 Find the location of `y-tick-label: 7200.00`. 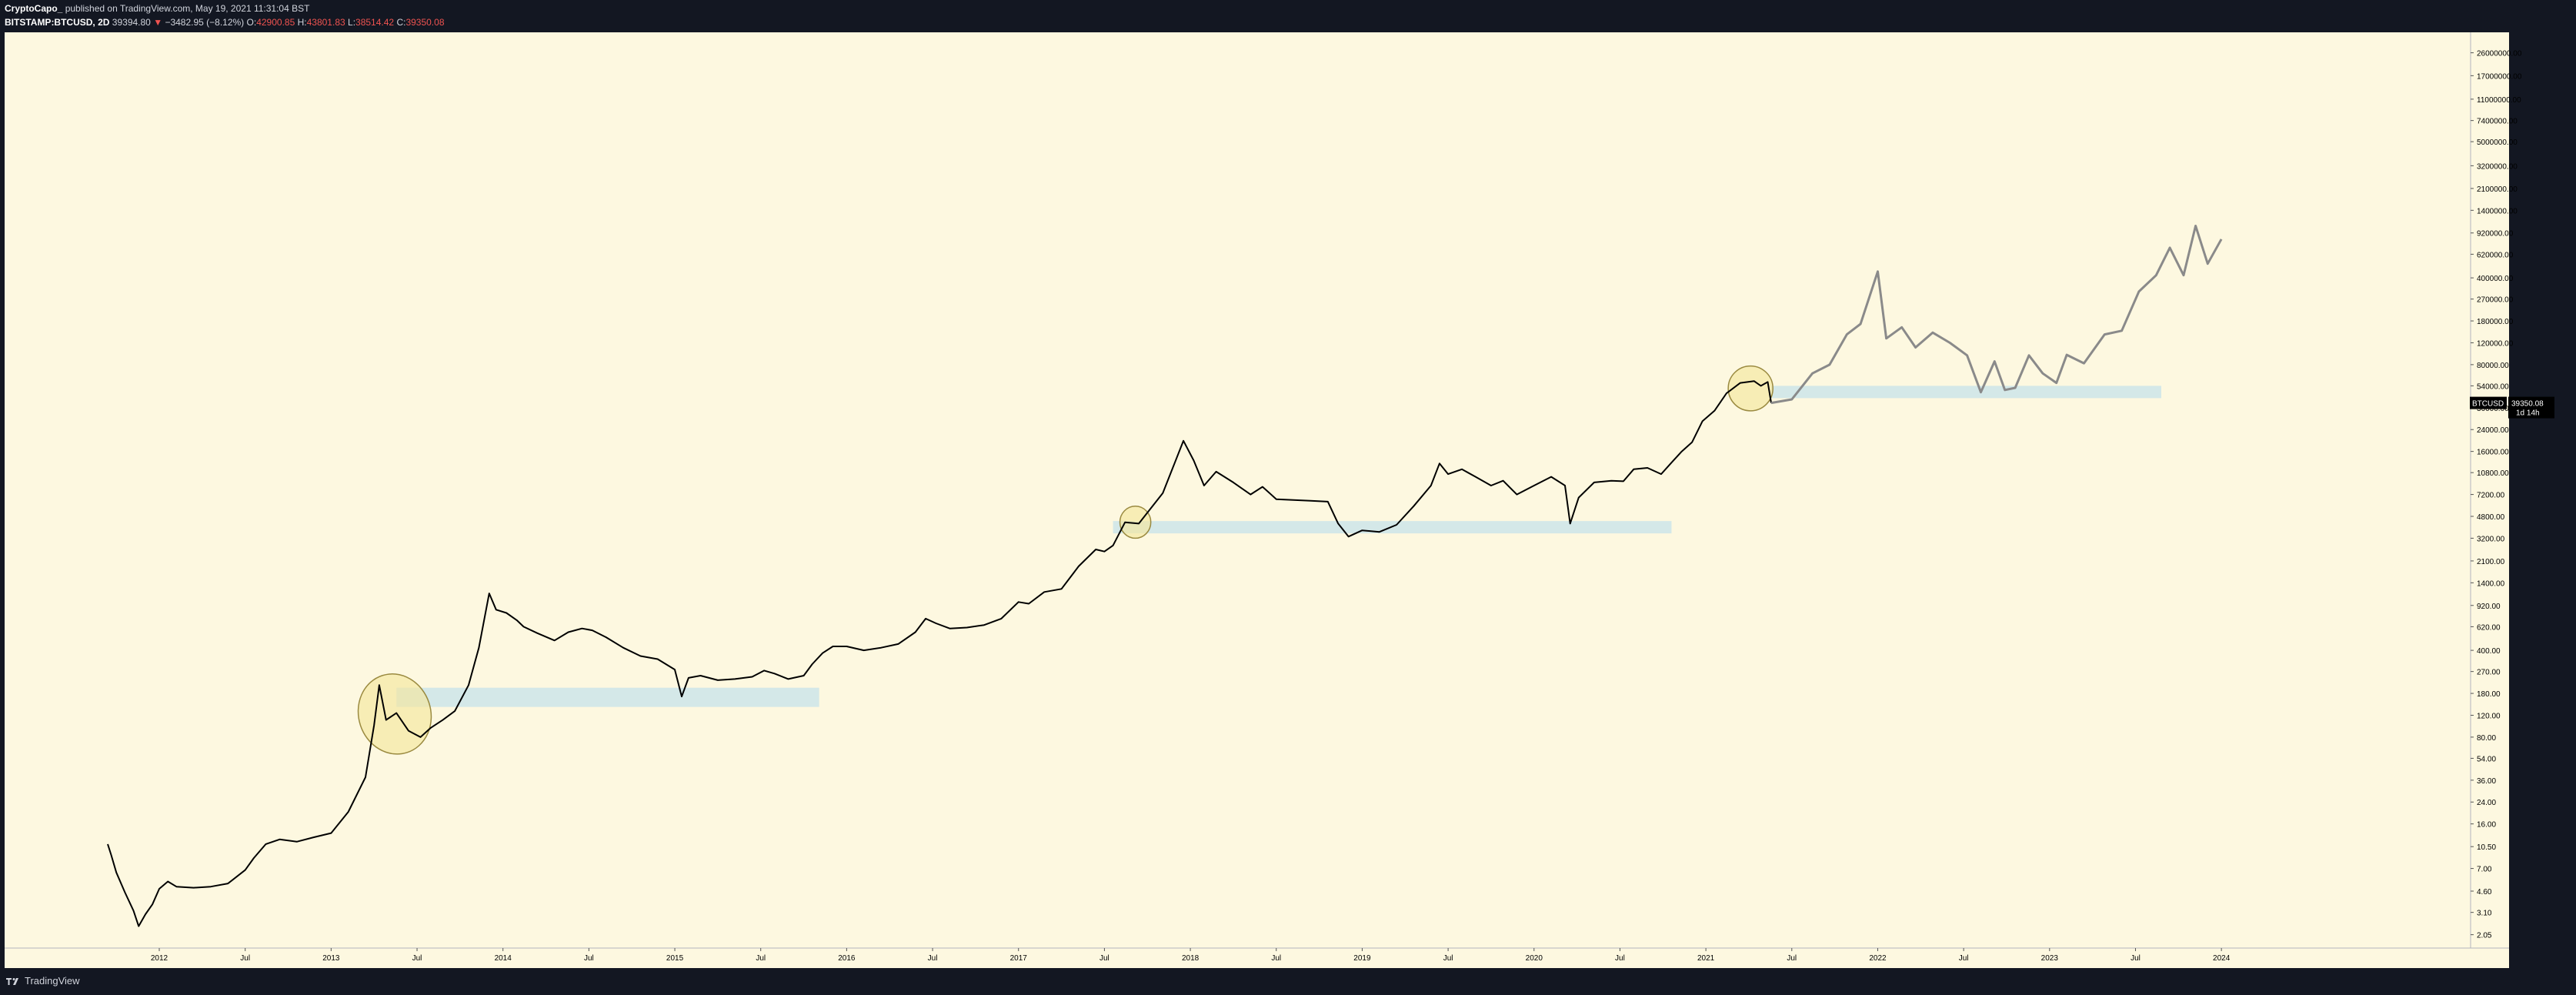

y-tick-label: 7200.00 is located at coordinates (2491, 496).